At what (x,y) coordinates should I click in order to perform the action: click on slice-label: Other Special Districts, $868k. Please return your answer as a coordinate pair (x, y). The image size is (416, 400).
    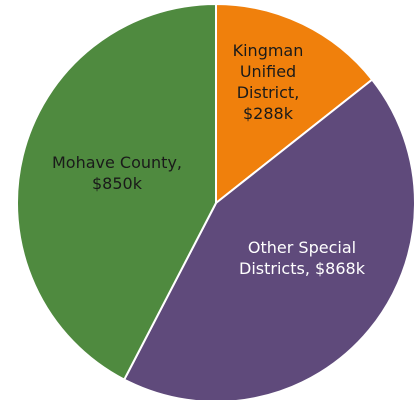
    Looking at the image, I should click on (302, 258).